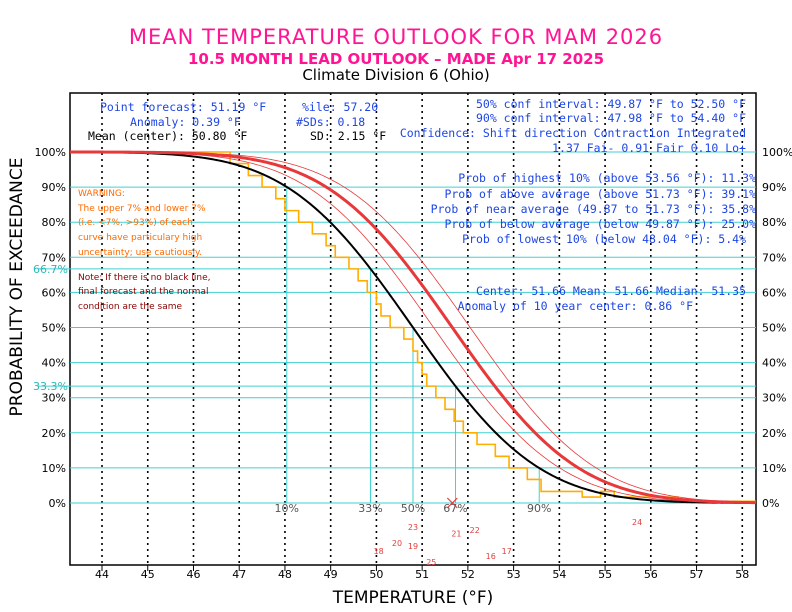  I want to click on percentile-label: 67%, so click(455, 508).